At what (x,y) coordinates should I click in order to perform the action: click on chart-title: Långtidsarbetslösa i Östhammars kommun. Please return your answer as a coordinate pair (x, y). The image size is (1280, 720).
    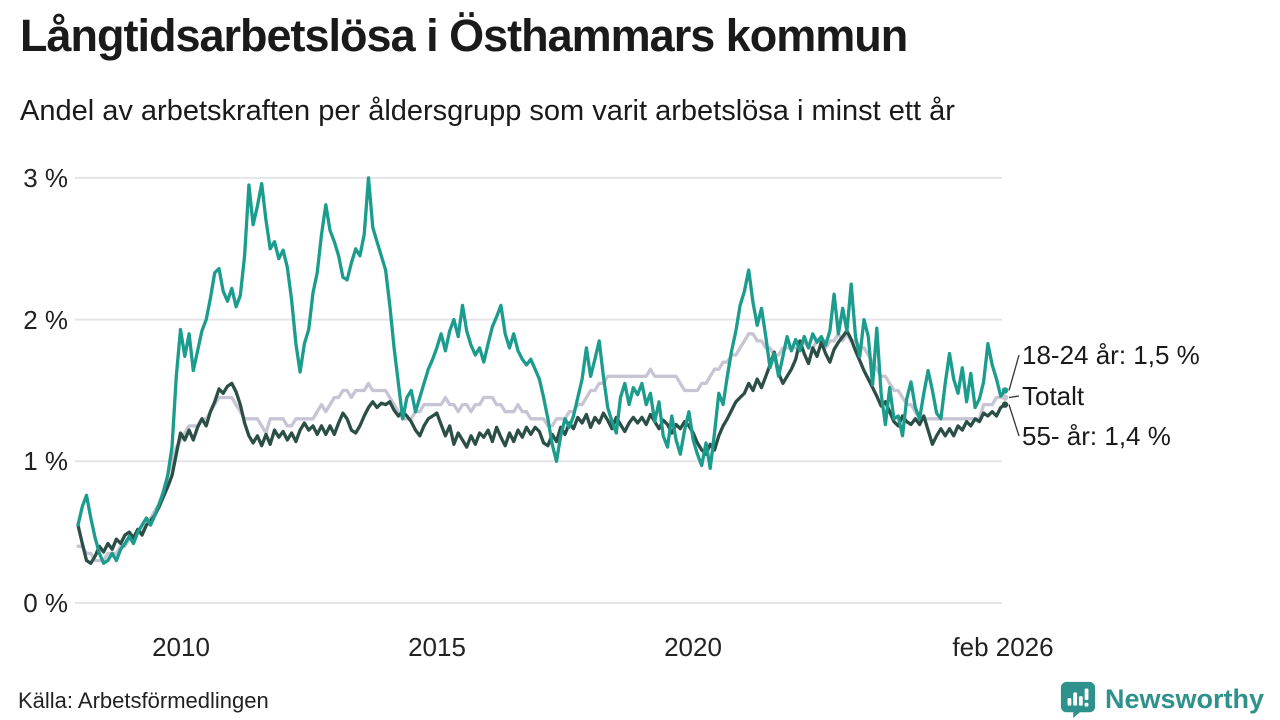
    Looking at the image, I should click on (464, 35).